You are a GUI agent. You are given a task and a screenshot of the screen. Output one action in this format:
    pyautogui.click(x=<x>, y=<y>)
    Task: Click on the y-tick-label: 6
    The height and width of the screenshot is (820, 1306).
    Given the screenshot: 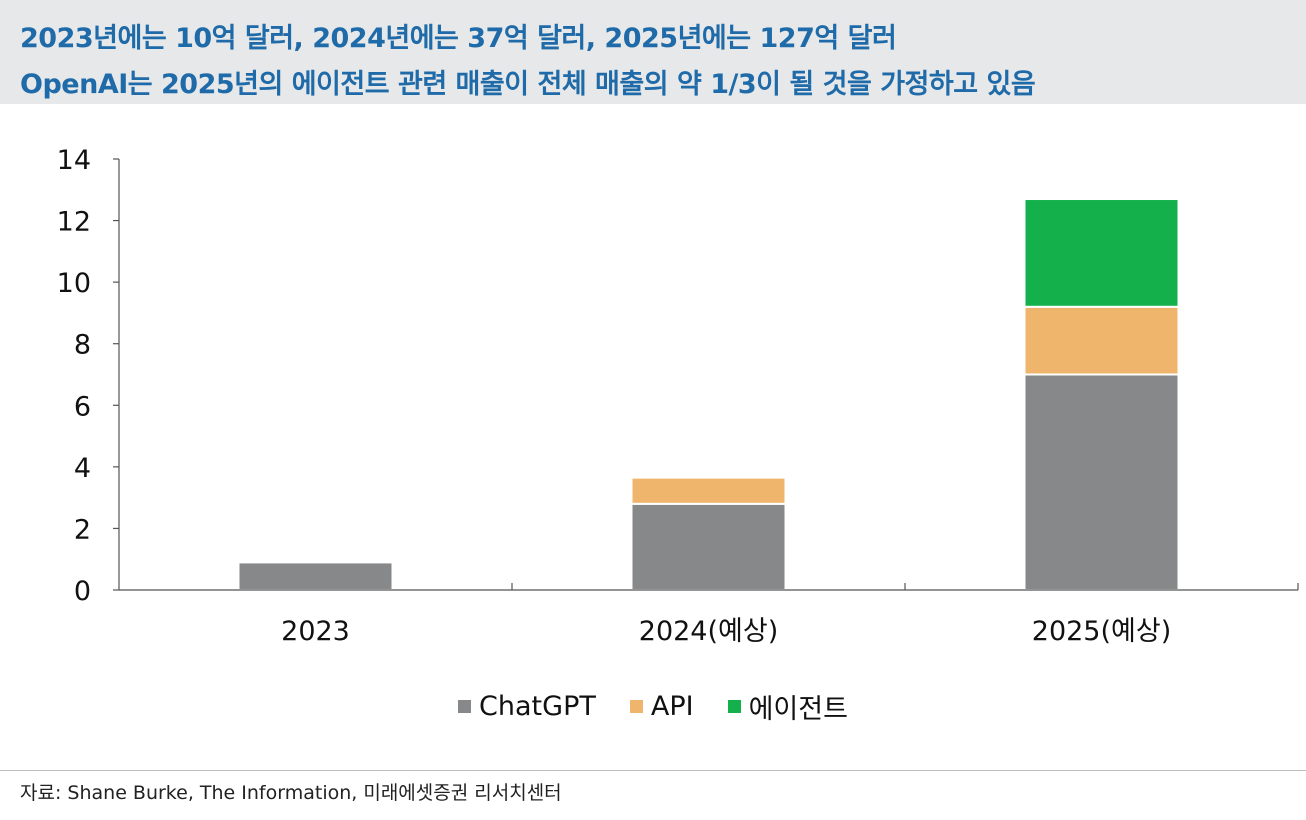 What is the action you would take?
    pyautogui.click(x=82, y=406)
    